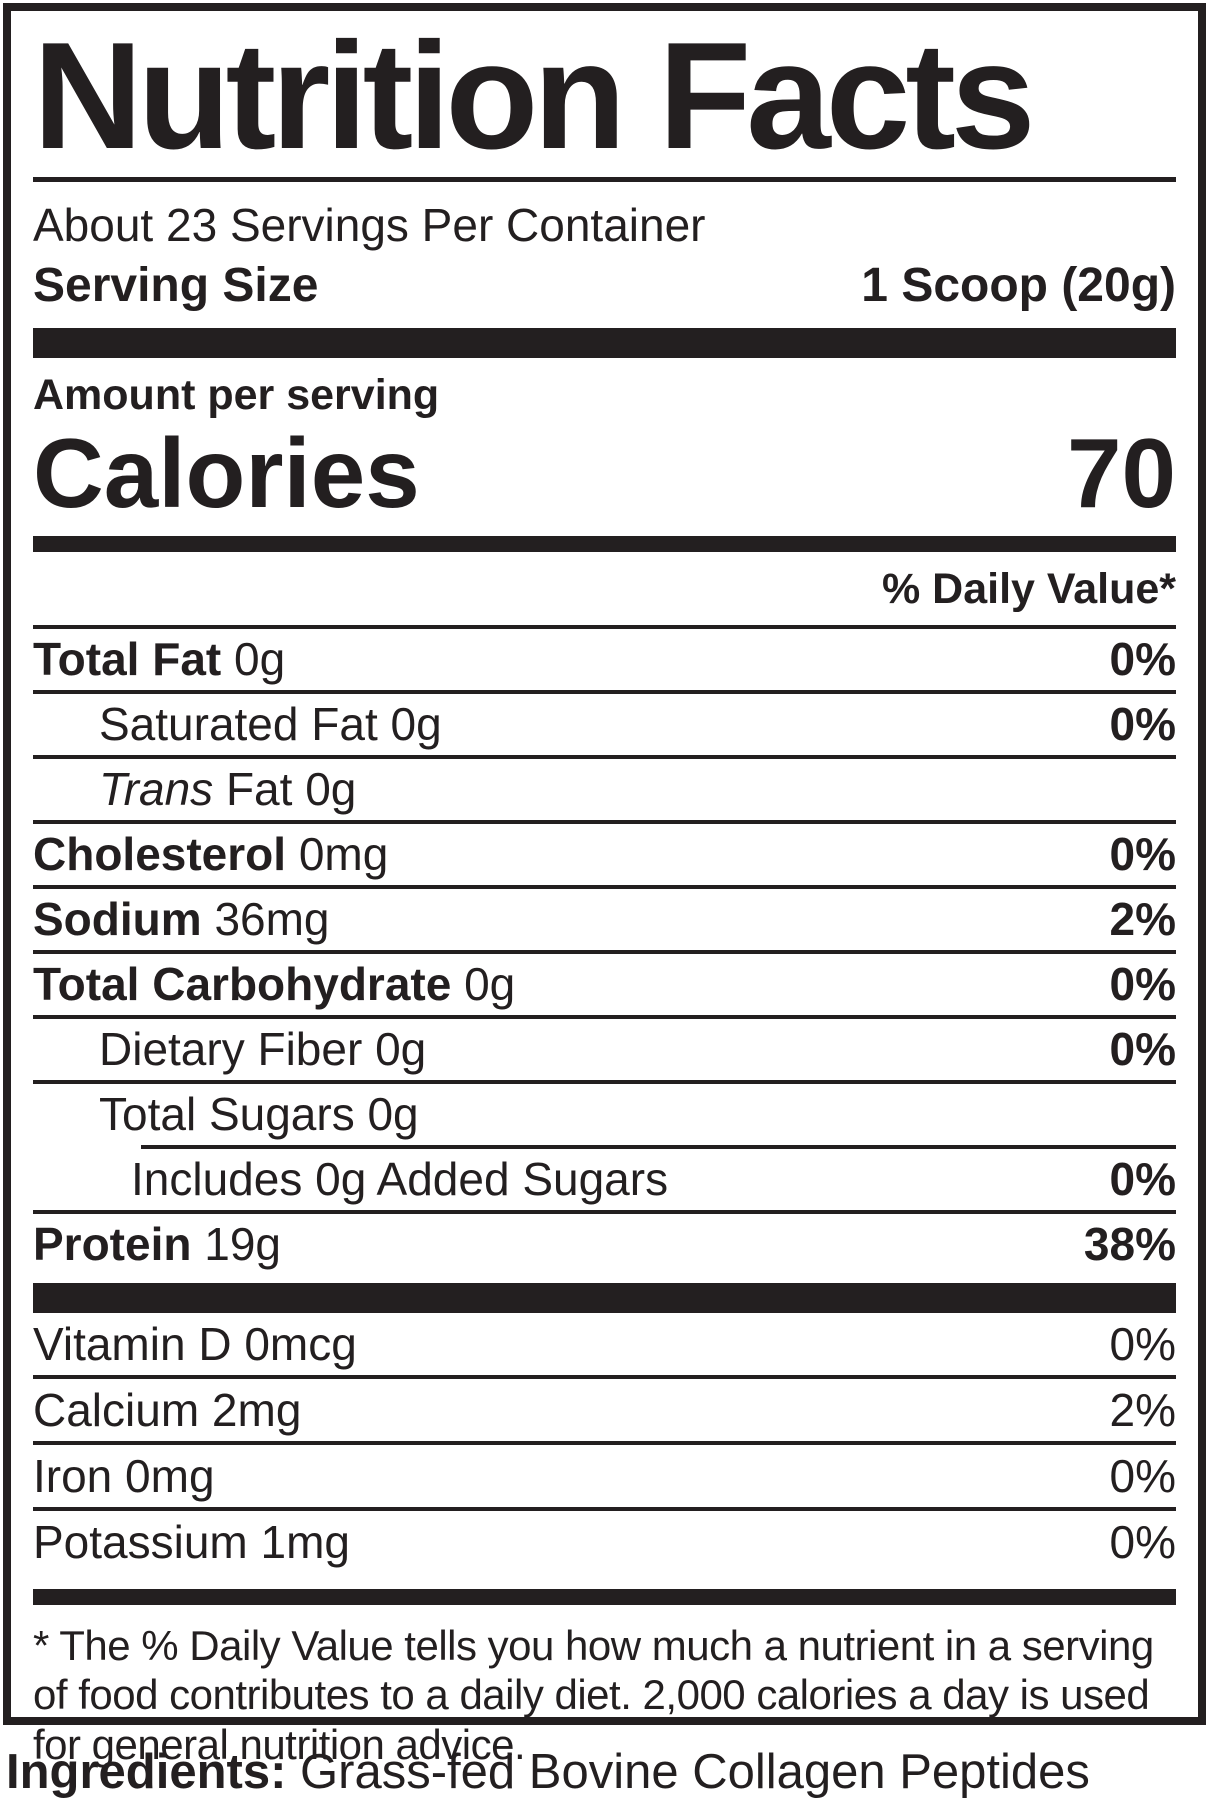 The image size is (1214, 1812). I want to click on nutrient-name: Includes 0g Added Sugars, so click(400, 1179).